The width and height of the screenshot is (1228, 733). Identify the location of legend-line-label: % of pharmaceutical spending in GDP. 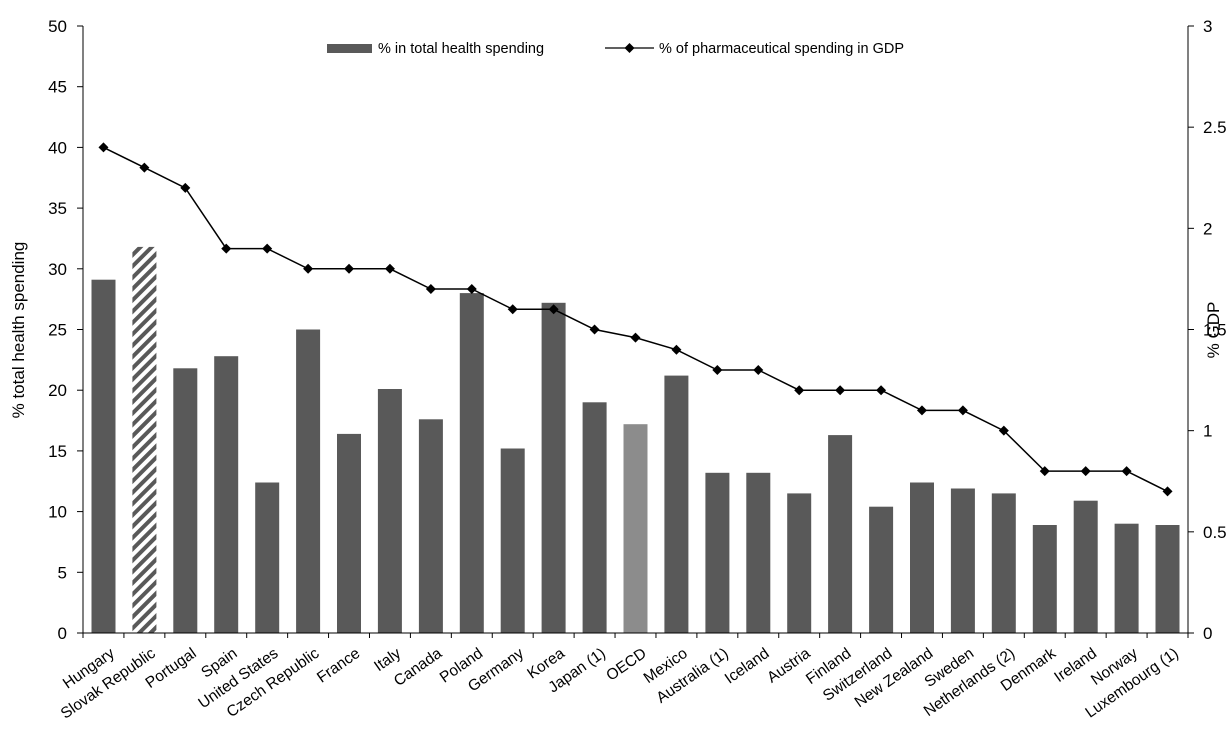
(781, 49).